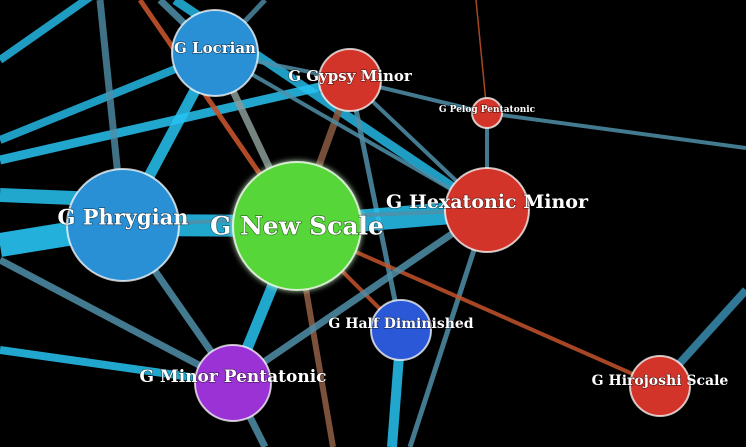 The height and width of the screenshot is (447, 746). I want to click on node-label: G Gypsy Minor, so click(350, 76).